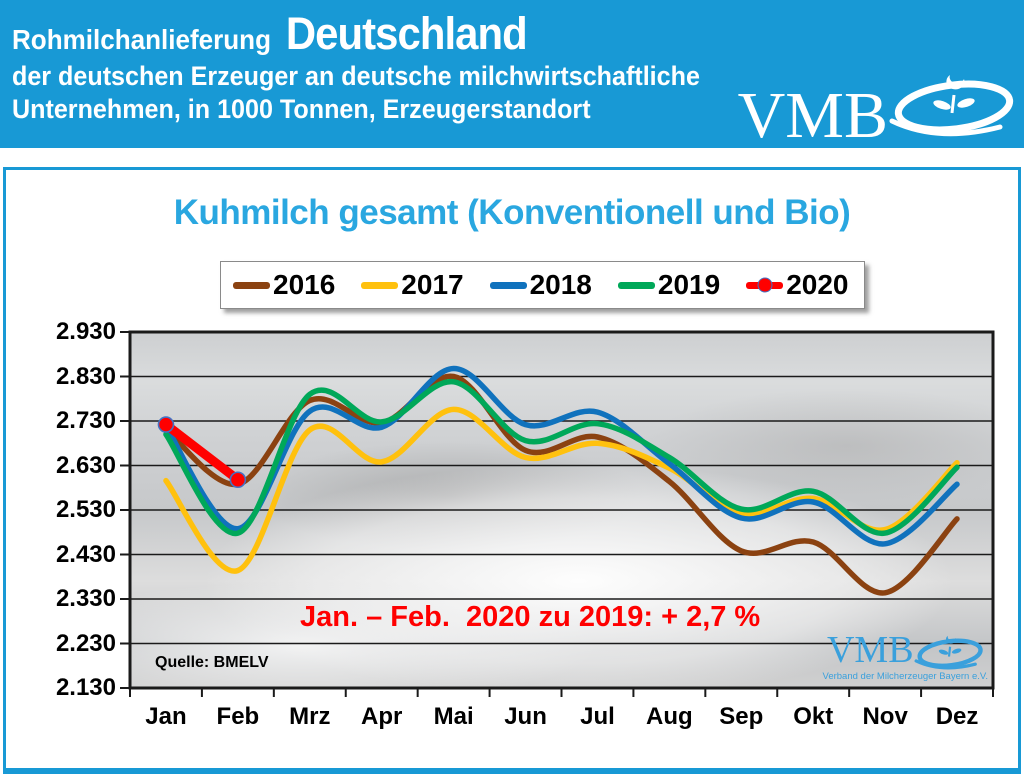  What do you see at coordinates (85, 376) in the screenshot?
I see `y-axis-label: 2.830` at bounding box center [85, 376].